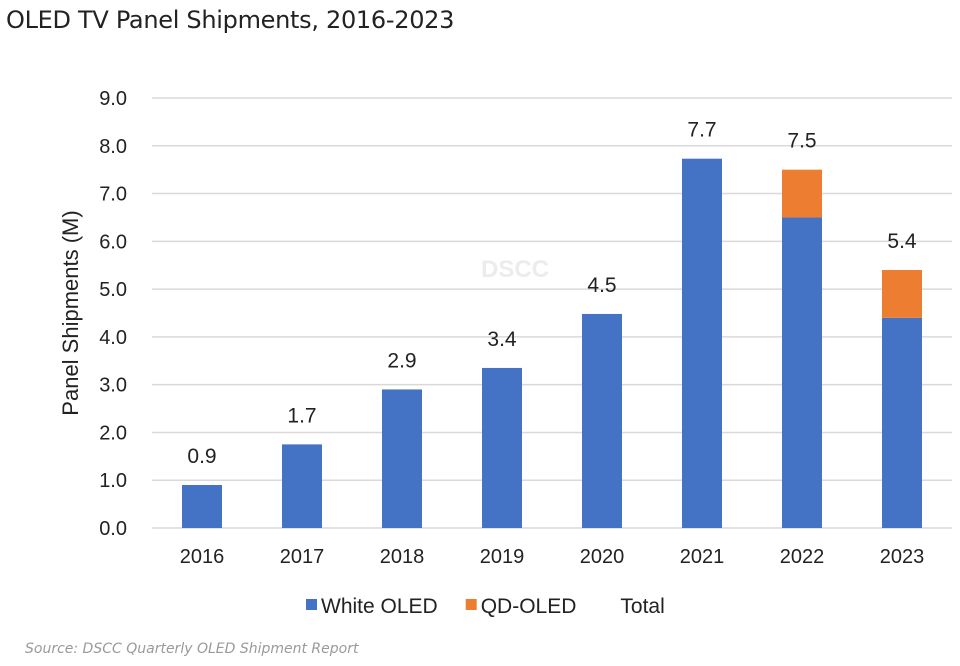 The width and height of the screenshot is (960, 666). Describe the element at coordinates (202, 557) in the screenshot. I see `x-tick-label: 2016` at that location.